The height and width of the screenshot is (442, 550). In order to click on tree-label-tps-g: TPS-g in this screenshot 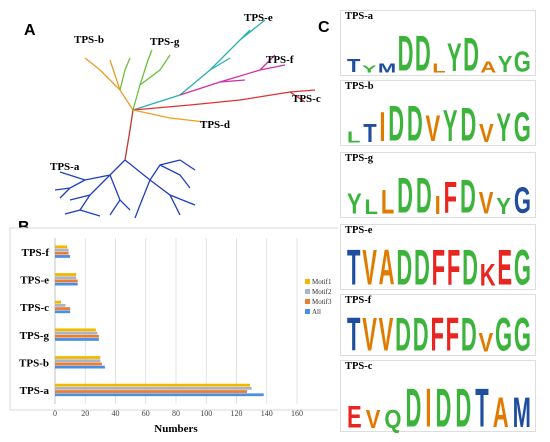, I will do `click(165, 42)`.